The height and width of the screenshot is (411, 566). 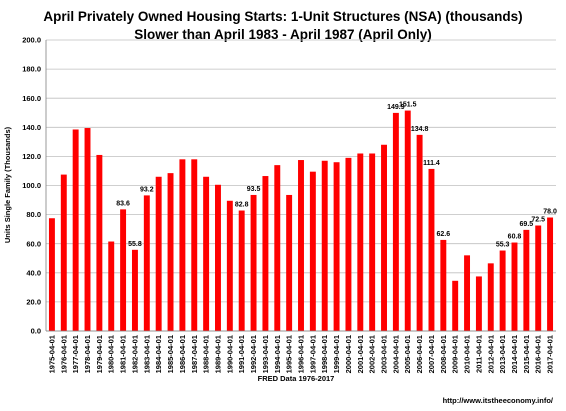 What do you see at coordinates (478, 354) in the screenshot?
I see `x-tick-label: 2011-04-01` at bounding box center [478, 354].